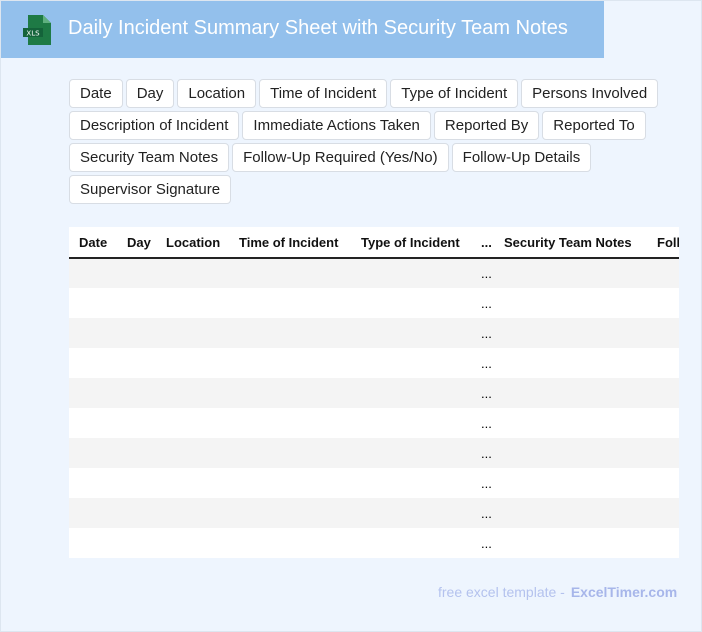  What do you see at coordinates (590, 93) in the screenshot?
I see `field-tag: Persons Involved` at bounding box center [590, 93].